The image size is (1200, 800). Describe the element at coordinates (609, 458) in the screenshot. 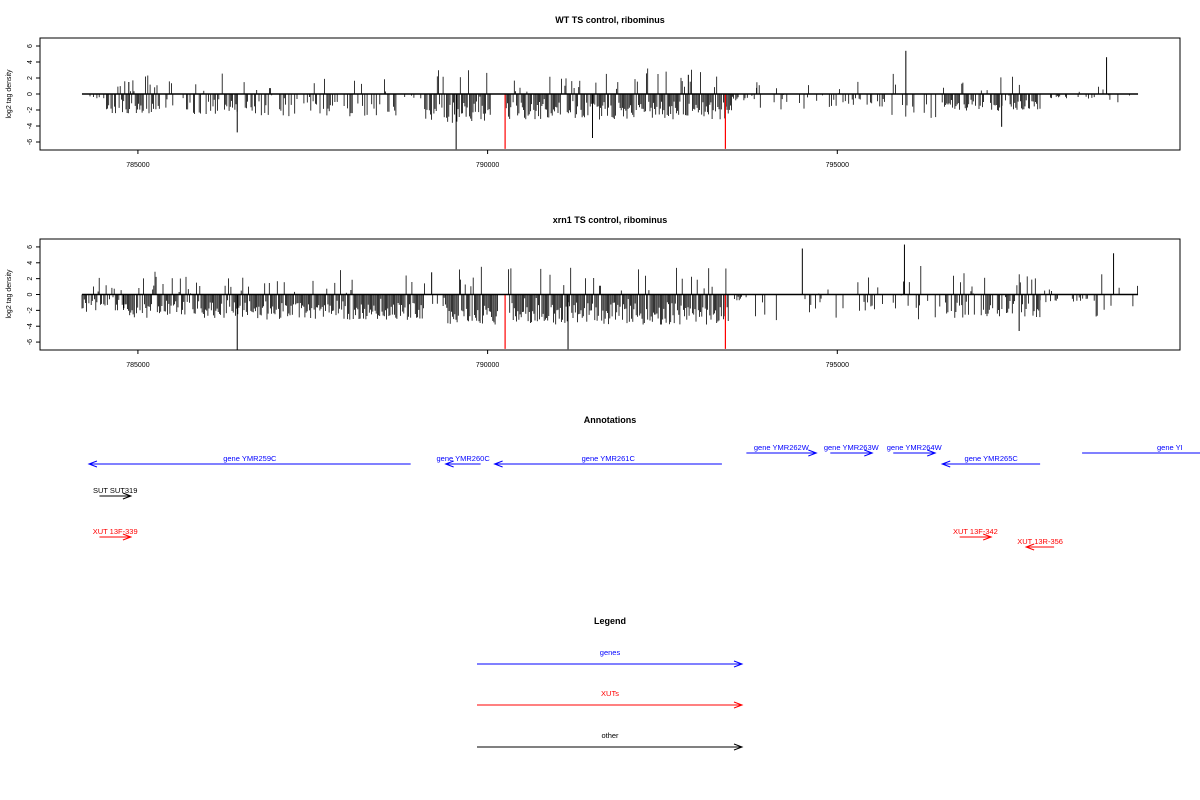

I see `feature-label: gene YMR261C` at that location.